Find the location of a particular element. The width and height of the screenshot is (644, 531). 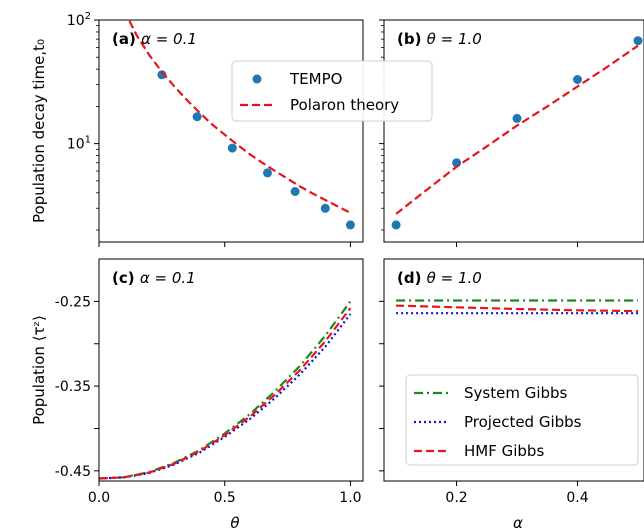

panel-d-plot is located at coordinates (517, 307).